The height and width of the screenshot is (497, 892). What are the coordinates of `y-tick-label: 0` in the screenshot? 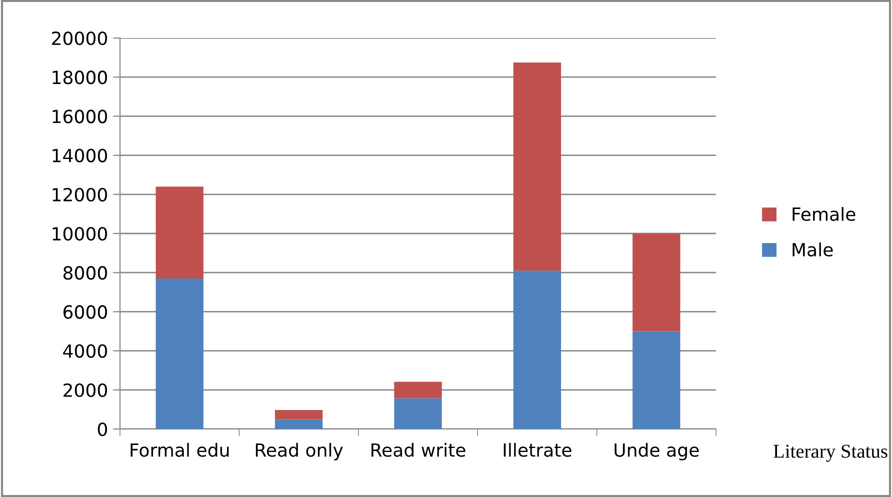 It's located at (102, 429).